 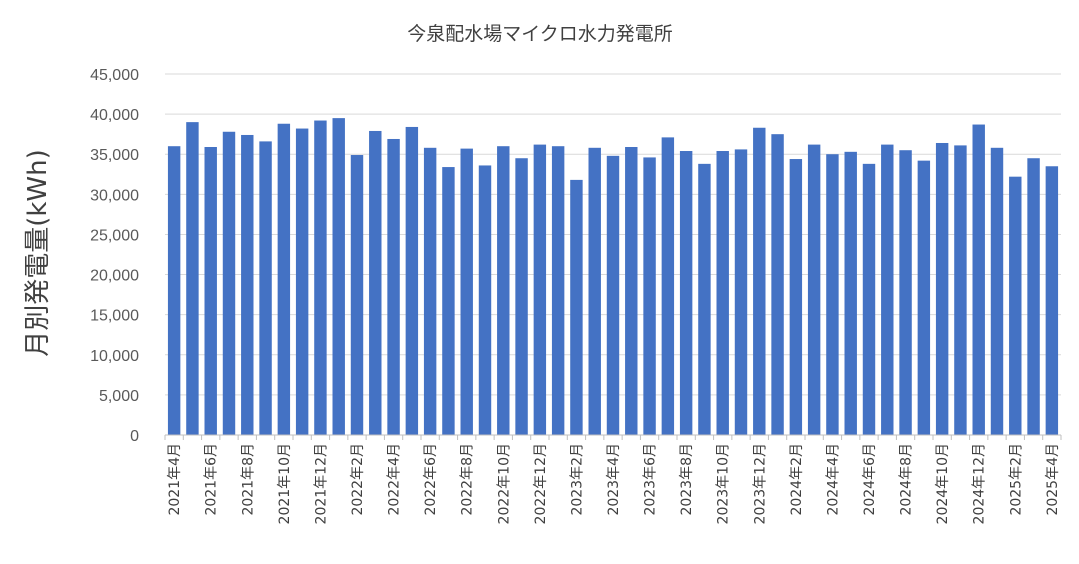 What do you see at coordinates (285, 483) in the screenshot?
I see `x-tick-label: 2021年10月` at bounding box center [285, 483].